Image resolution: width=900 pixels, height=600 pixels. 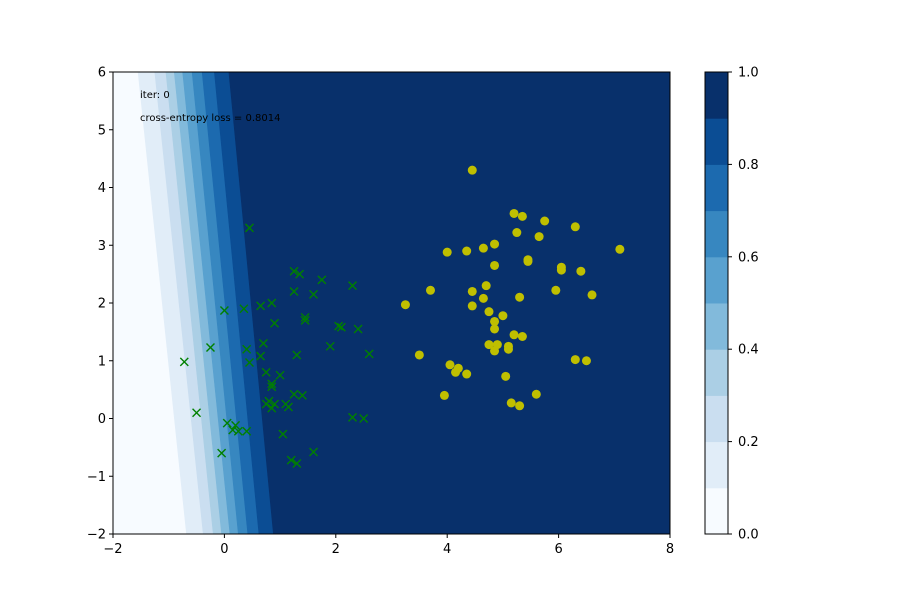 I want to click on x-tick-label: 0, so click(x=224, y=549).